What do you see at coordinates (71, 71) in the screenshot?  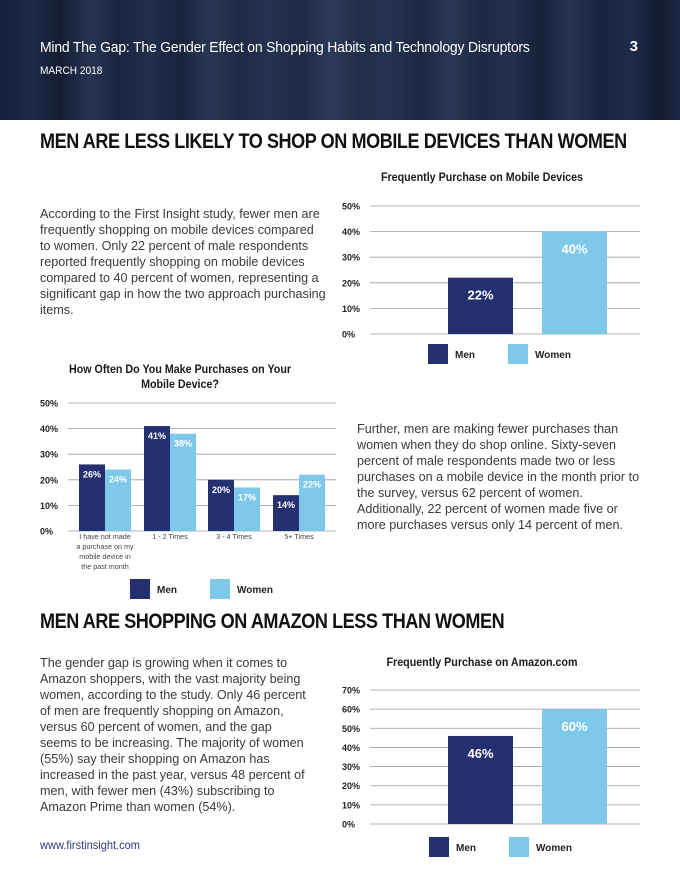 I see `report-date: MARCH 2018` at bounding box center [71, 71].